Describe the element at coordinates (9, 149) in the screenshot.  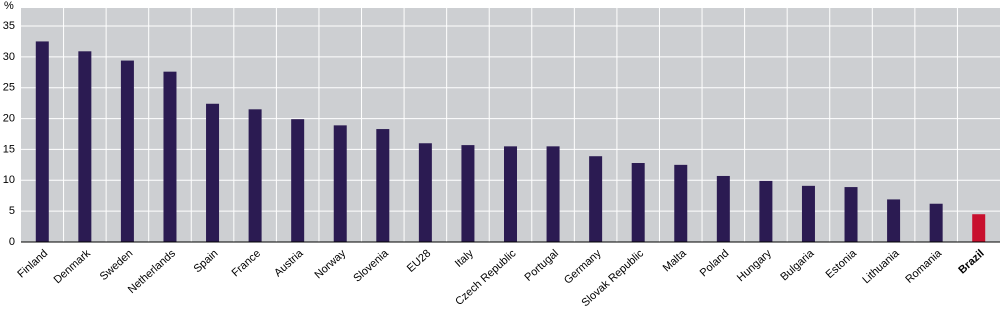
I see `y-tick-label: 15` at that location.